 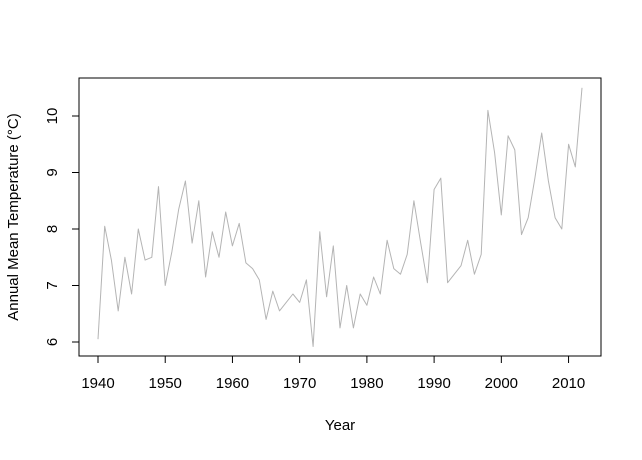 What do you see at coordinates (568, 383) in the screenshot?
I see `x-tick-label: 2010` at bounding box center [568, 383].